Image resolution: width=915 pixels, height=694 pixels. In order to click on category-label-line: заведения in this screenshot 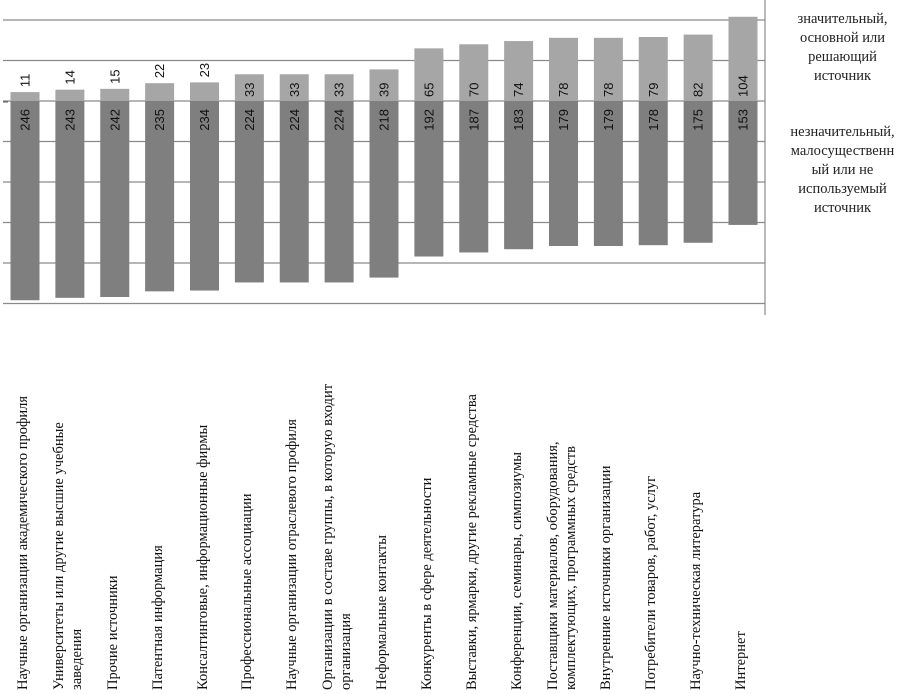, I will do `click(76, 659)`.